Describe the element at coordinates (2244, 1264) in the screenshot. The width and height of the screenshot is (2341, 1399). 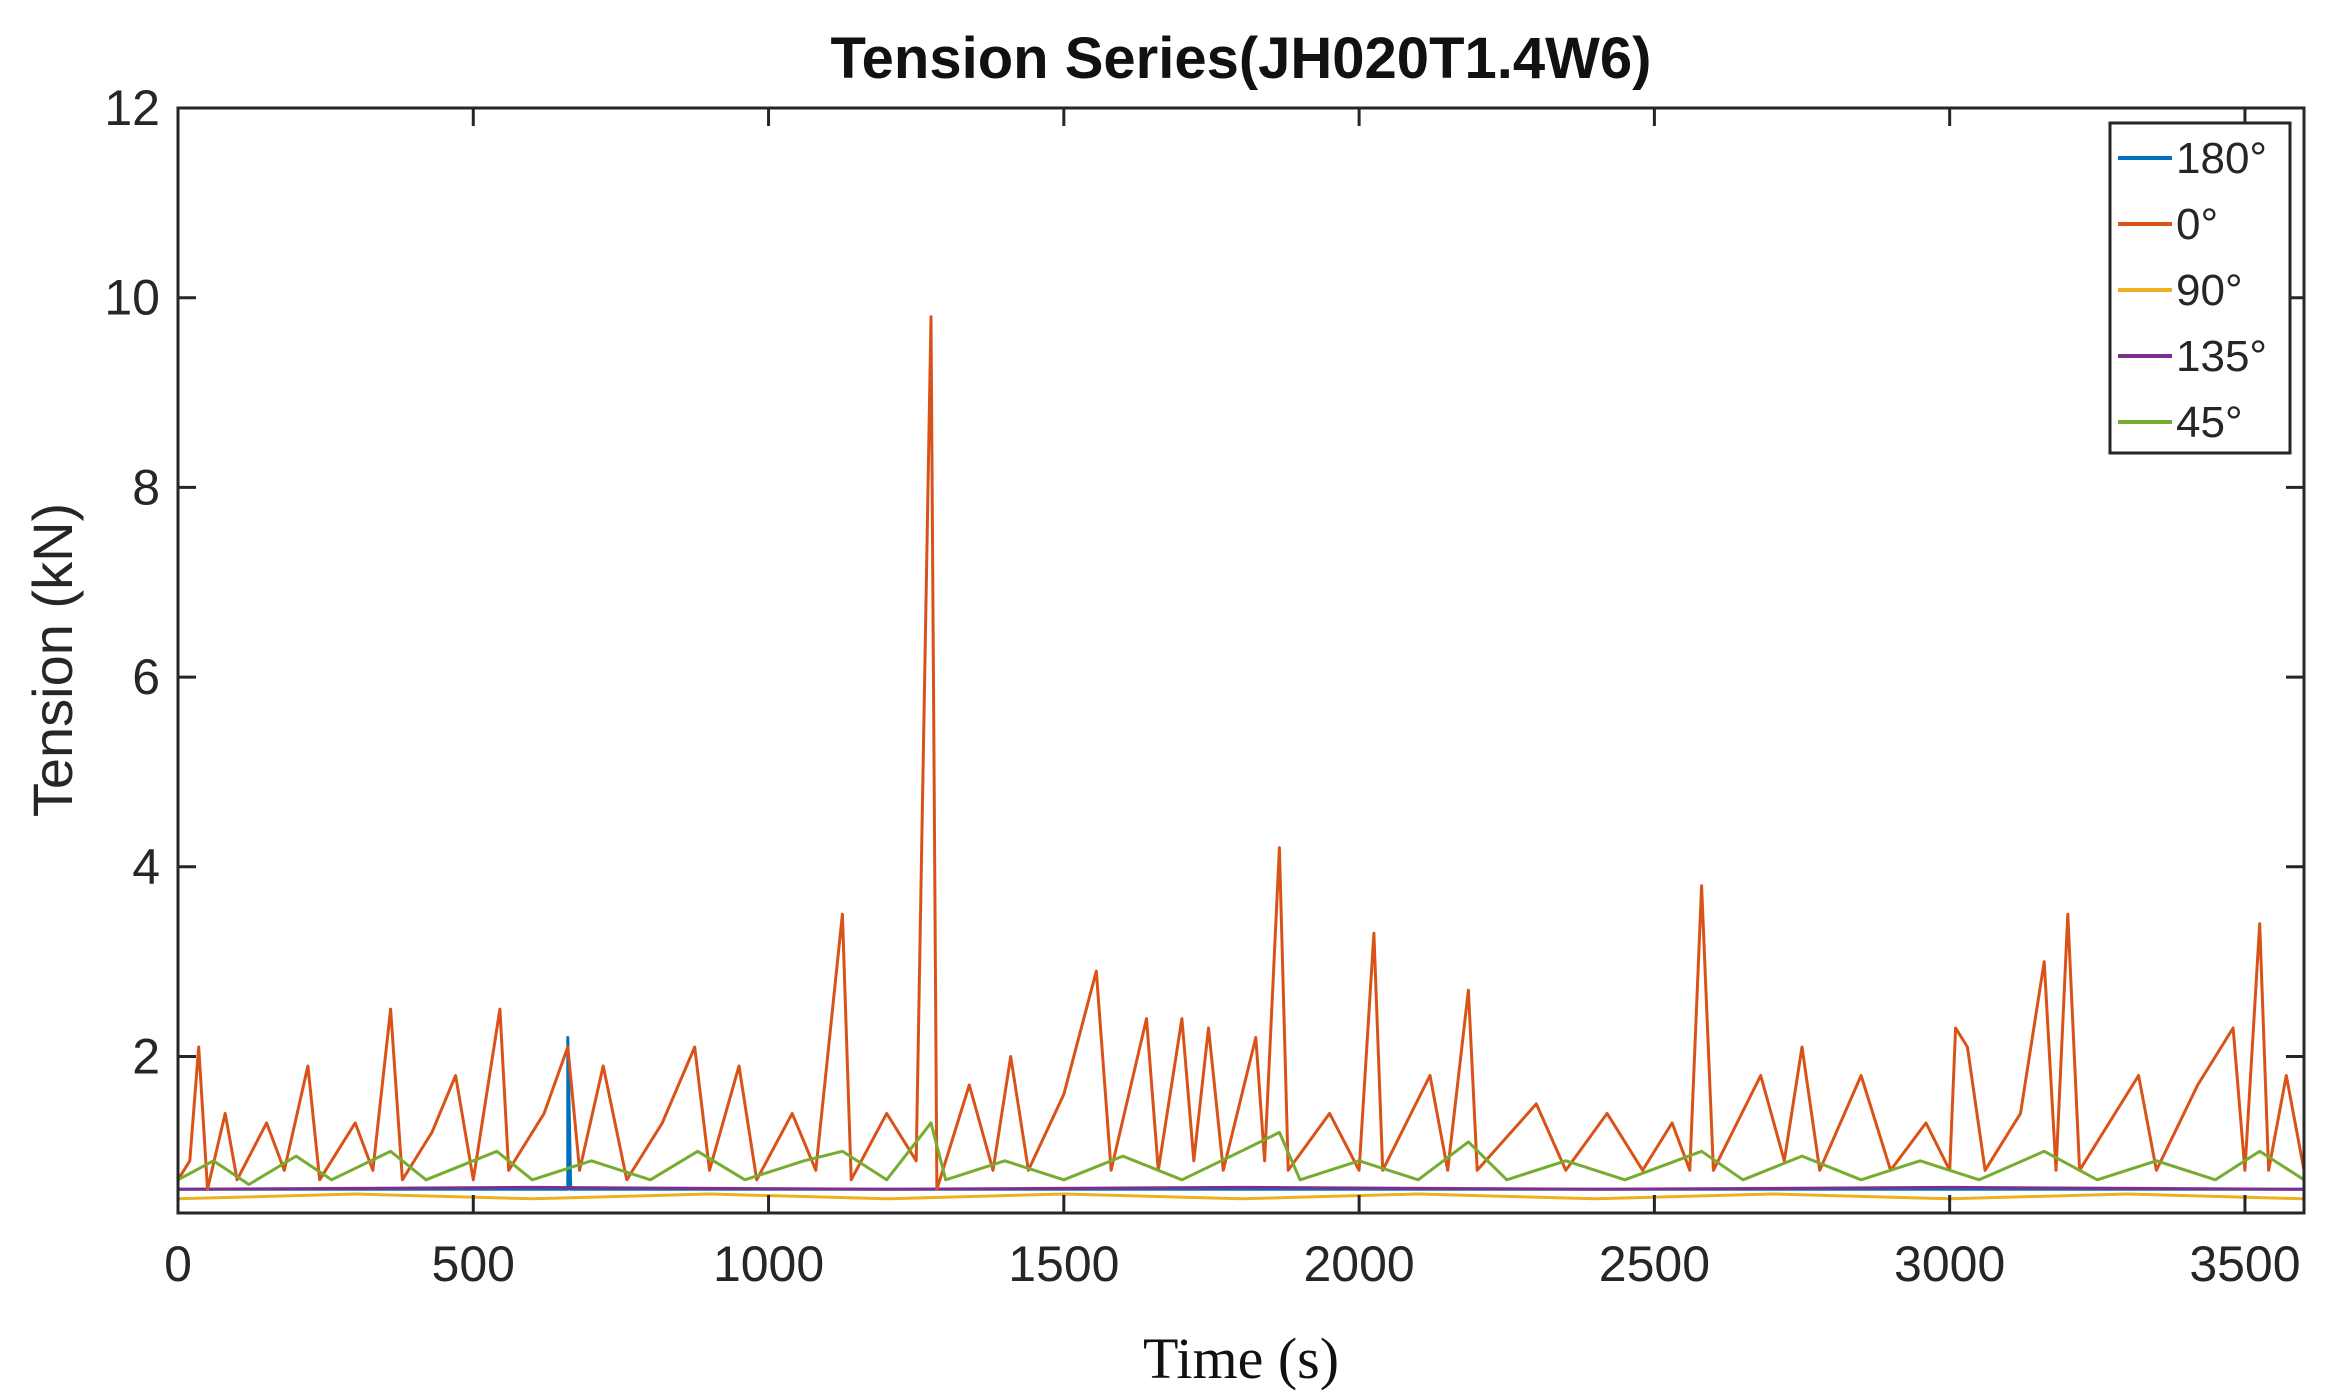
I see `x-tick-label: 3500` at that location.